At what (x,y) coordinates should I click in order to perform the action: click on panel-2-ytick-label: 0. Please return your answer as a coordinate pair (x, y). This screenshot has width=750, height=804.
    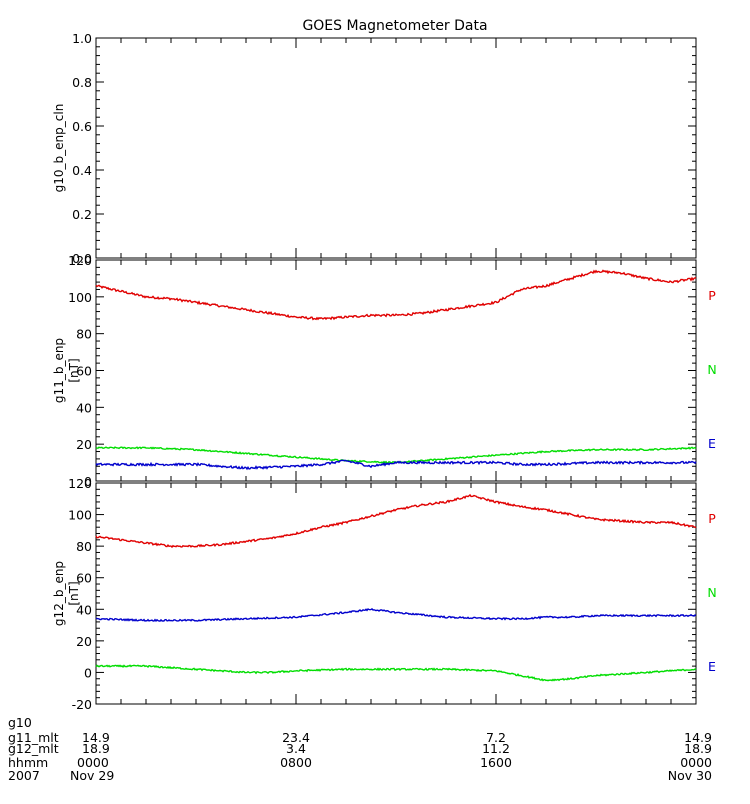
    Looking at the image, I should click on (88, 672).